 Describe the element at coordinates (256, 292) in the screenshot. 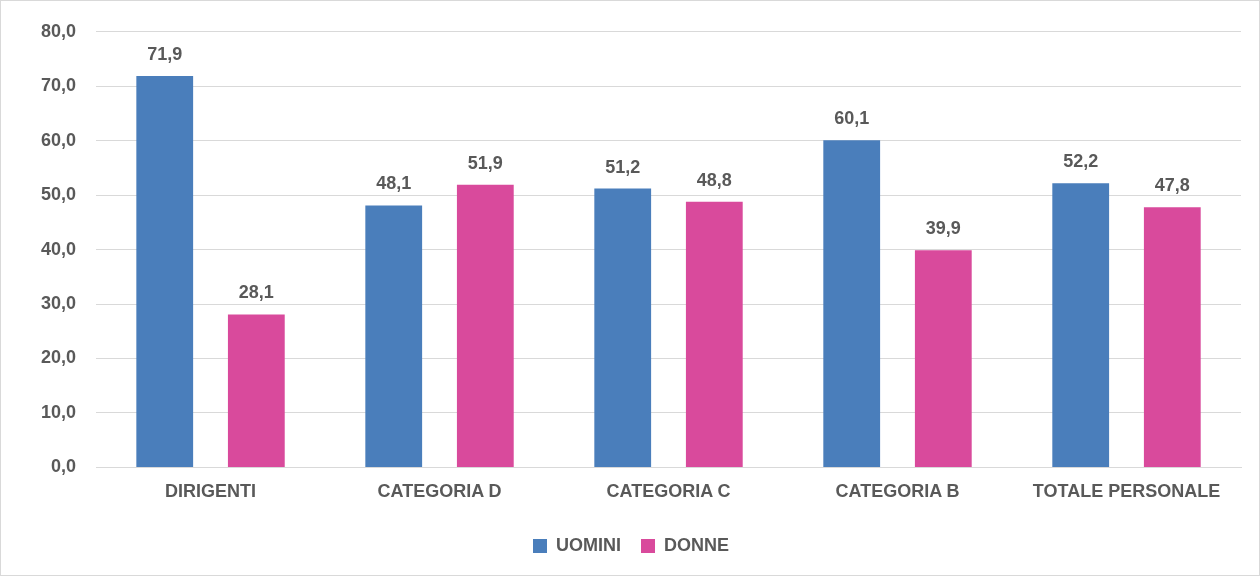

I see `data-label: 28,1` at that location.